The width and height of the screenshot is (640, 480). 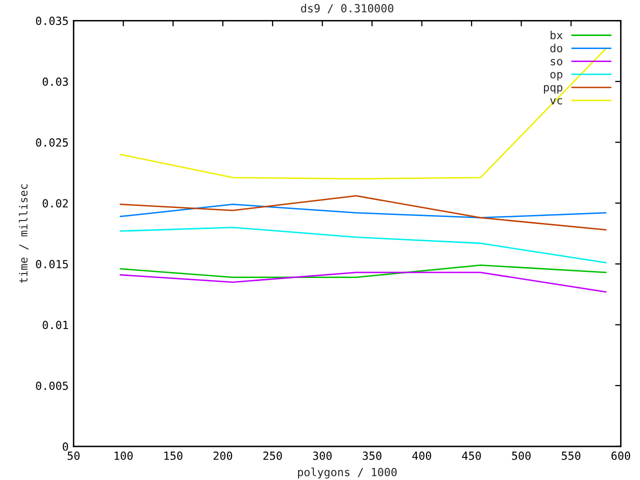 I want to click on y-tick-label: 0, so click(x=65, y=446).